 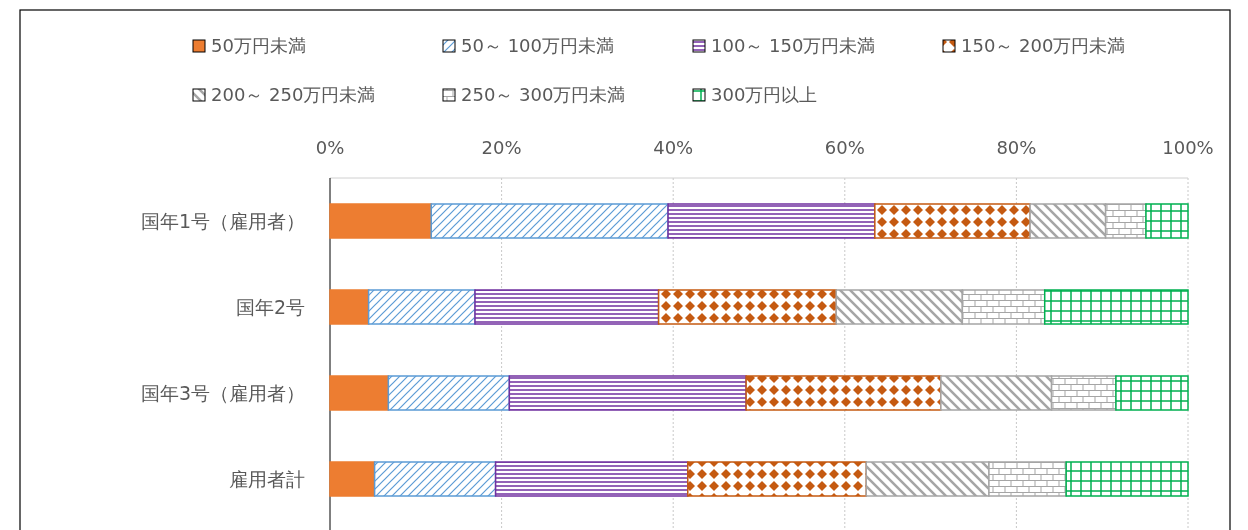 I want to click on y-tick-label: 国年3号（雇用者）, so click(x=222, y=393).